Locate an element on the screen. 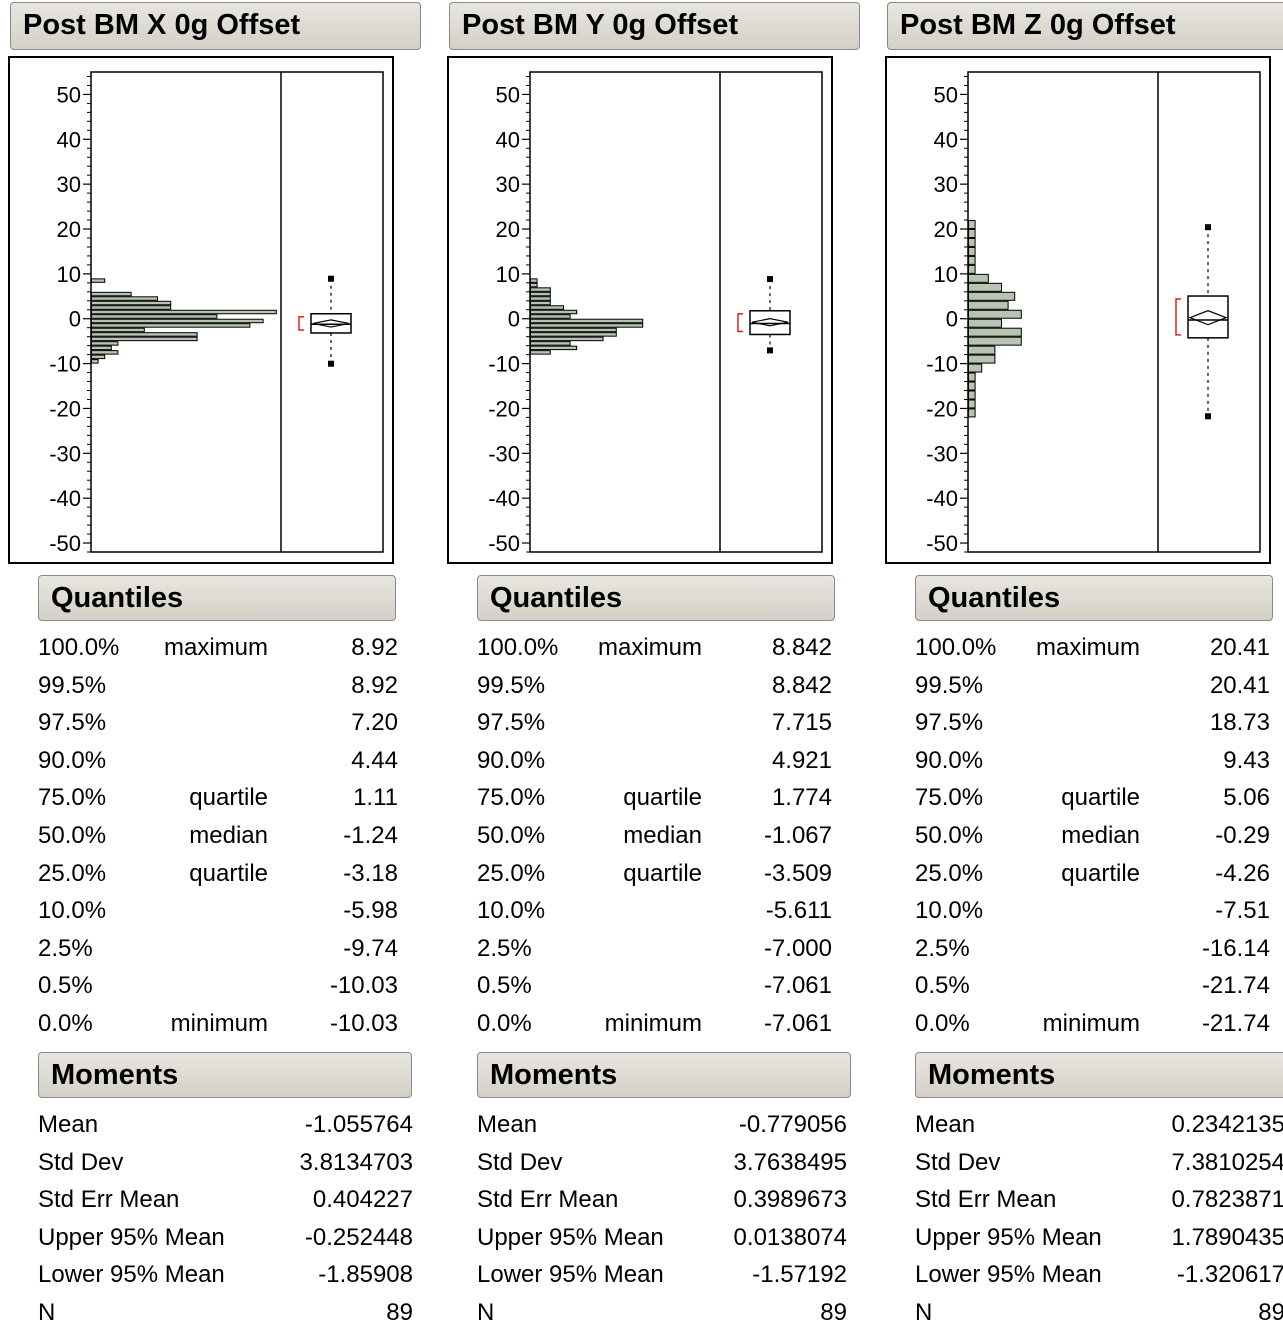  moment-value: -0.252448 is located at coordinates (358, 1237).